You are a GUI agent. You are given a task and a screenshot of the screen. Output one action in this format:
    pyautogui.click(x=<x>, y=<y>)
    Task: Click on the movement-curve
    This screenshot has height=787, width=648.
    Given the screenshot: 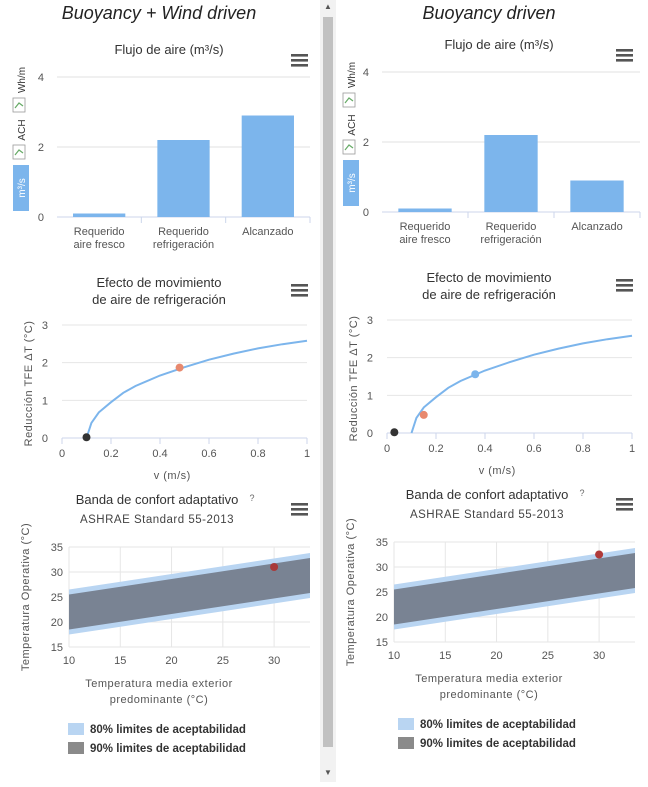 What is the action you would take?
    pyautogui.click(x=521, y=384)
    